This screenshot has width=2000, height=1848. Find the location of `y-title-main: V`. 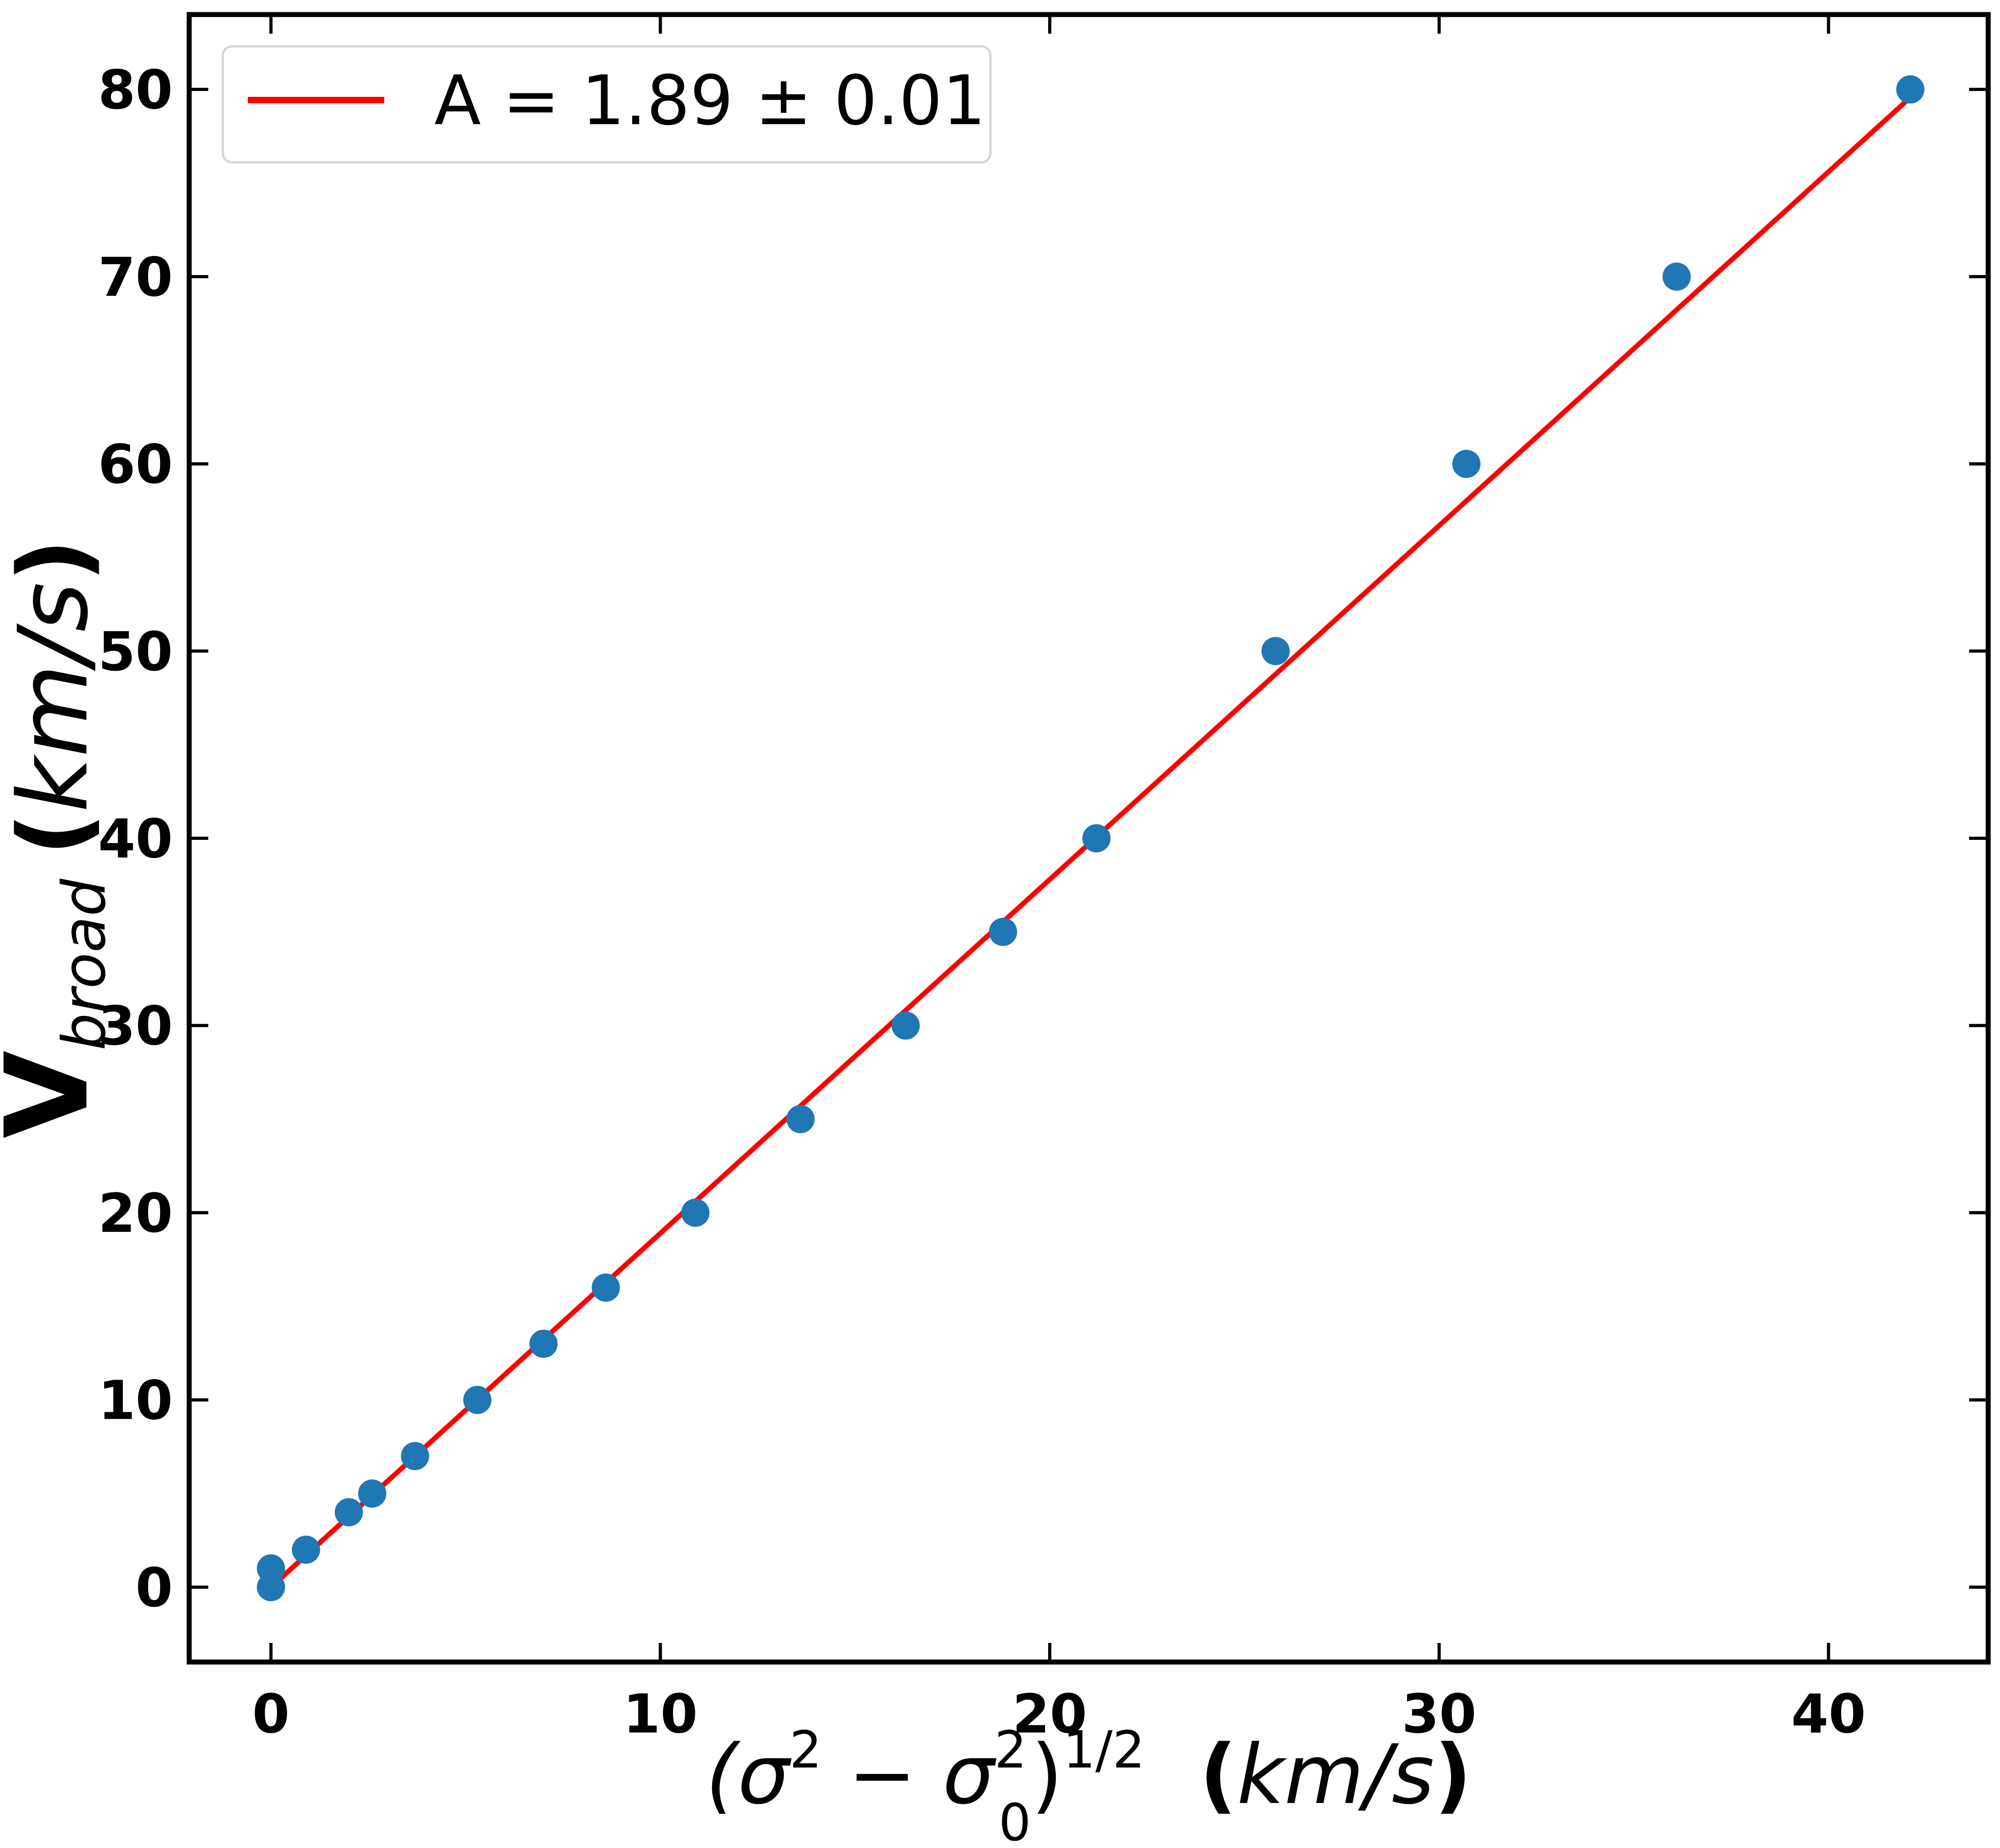

y-title-main: V is located at coordinates (56, 1094).